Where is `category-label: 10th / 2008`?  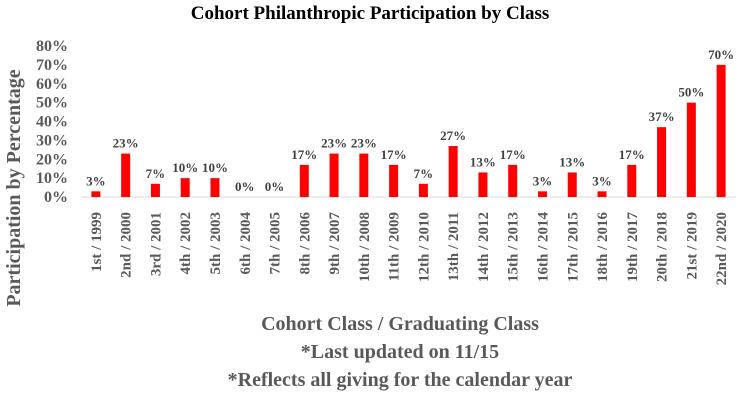 category-label: 10th / 2008 is located at coordinates (365, 247).